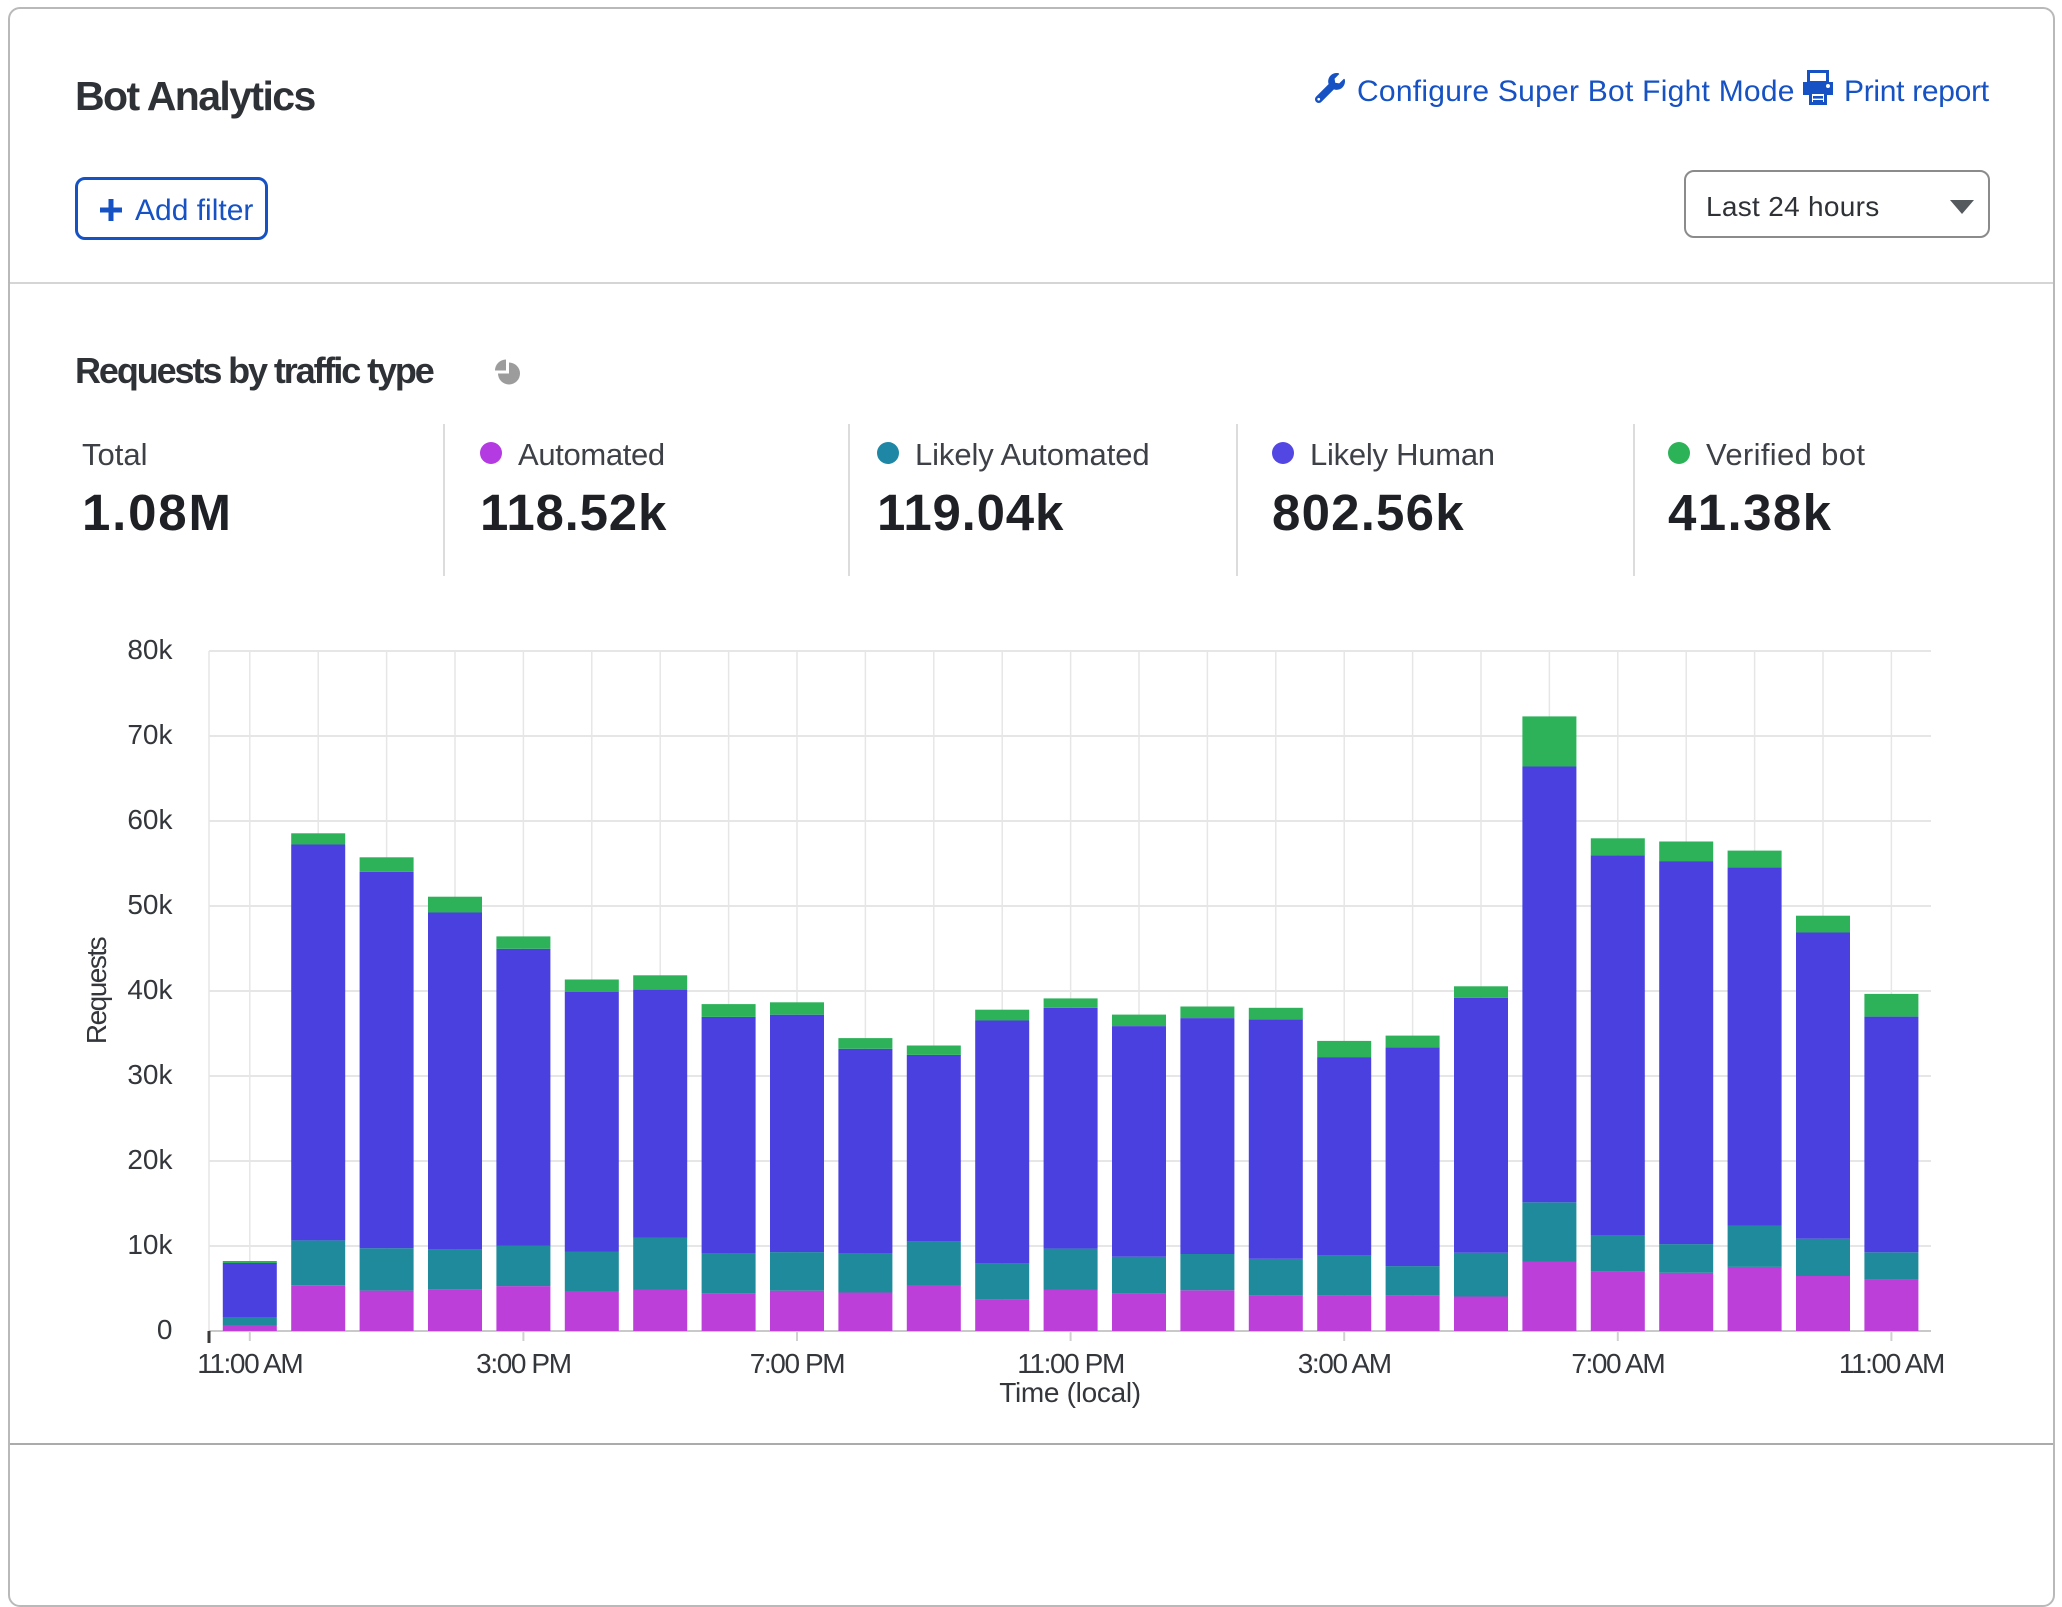  Describe the element at coordinates (1070, 1363) in the screenshot. I see `svg-text: 11:00 PM` at that location.